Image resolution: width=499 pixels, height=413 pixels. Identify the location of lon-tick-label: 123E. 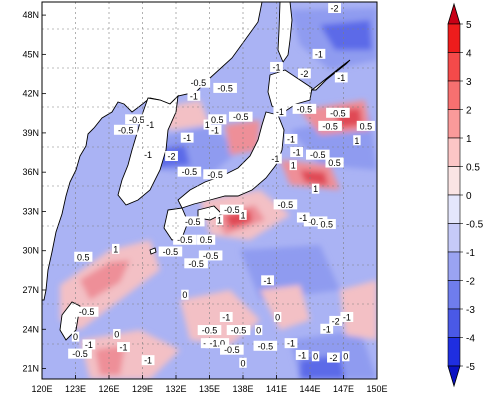
(75, 389).